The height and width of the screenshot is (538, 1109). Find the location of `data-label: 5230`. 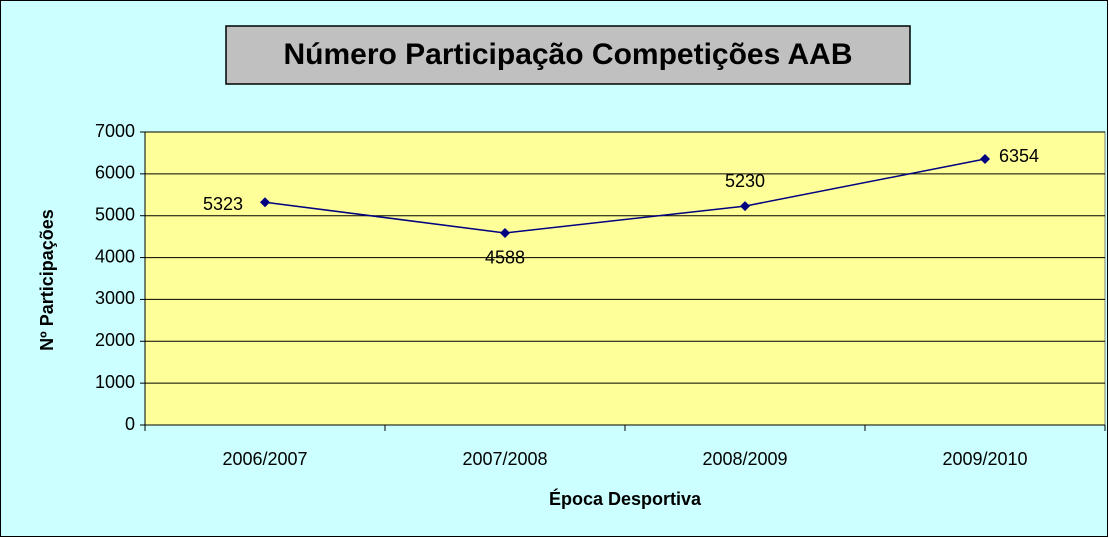

data-label: 5230 is located at coordinates (745, 181).